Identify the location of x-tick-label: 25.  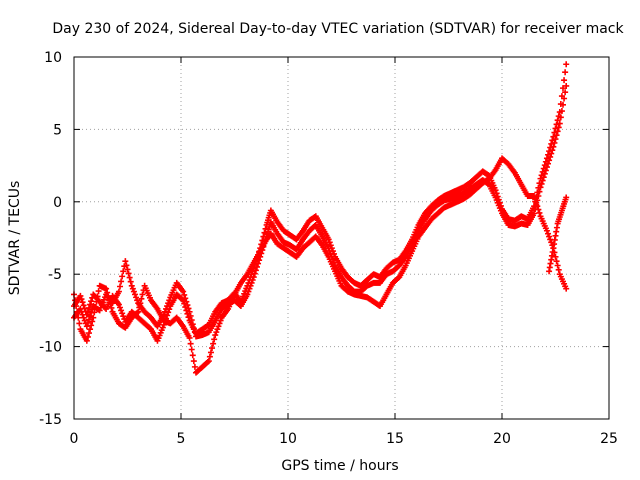
(609, 439).